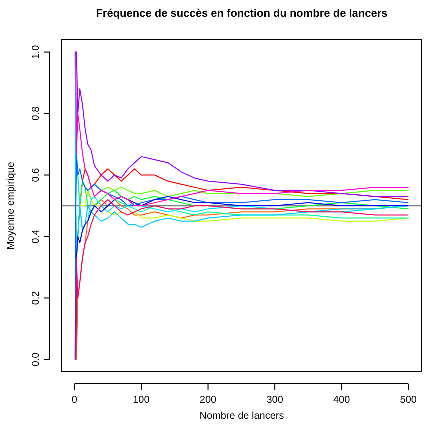  Describe the element at coordinates (209, 400) in the screenshot. I see `x-tick-label: 200` at that location.